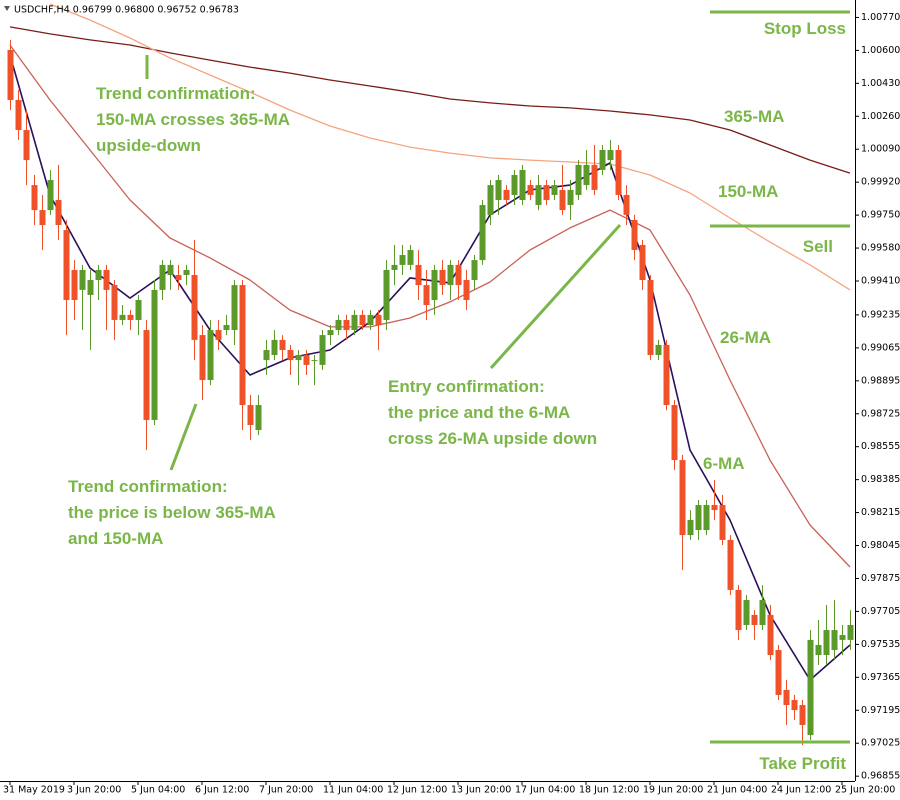  What do you see at coordinates (748, 191) in the screenshot?
I see `series-label: 150-MA` at bounding box center [748, 191].